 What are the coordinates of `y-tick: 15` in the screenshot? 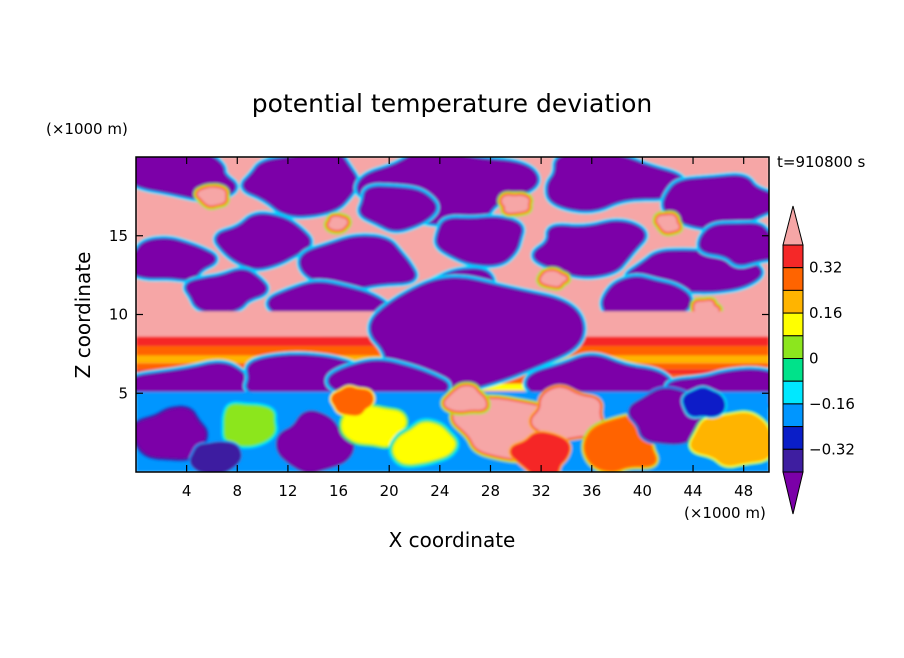 It's located at (439, 236).